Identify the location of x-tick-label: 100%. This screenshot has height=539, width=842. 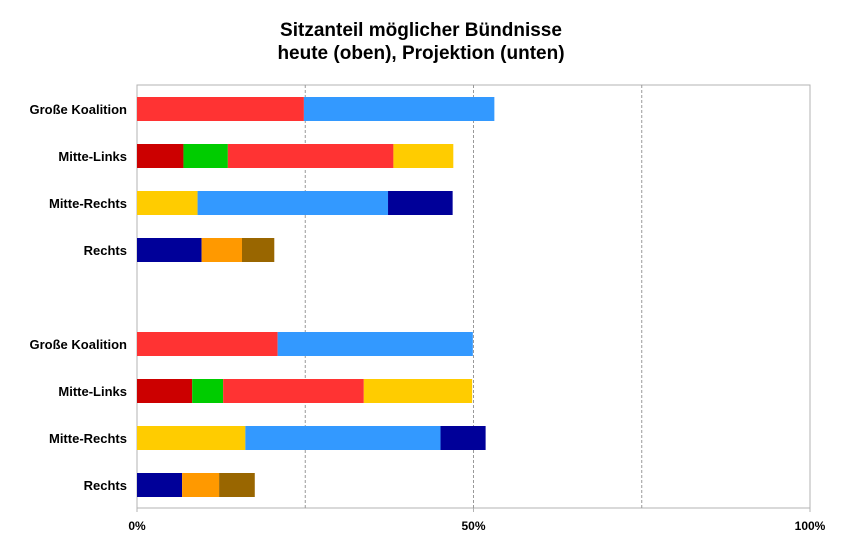
(810, 526).